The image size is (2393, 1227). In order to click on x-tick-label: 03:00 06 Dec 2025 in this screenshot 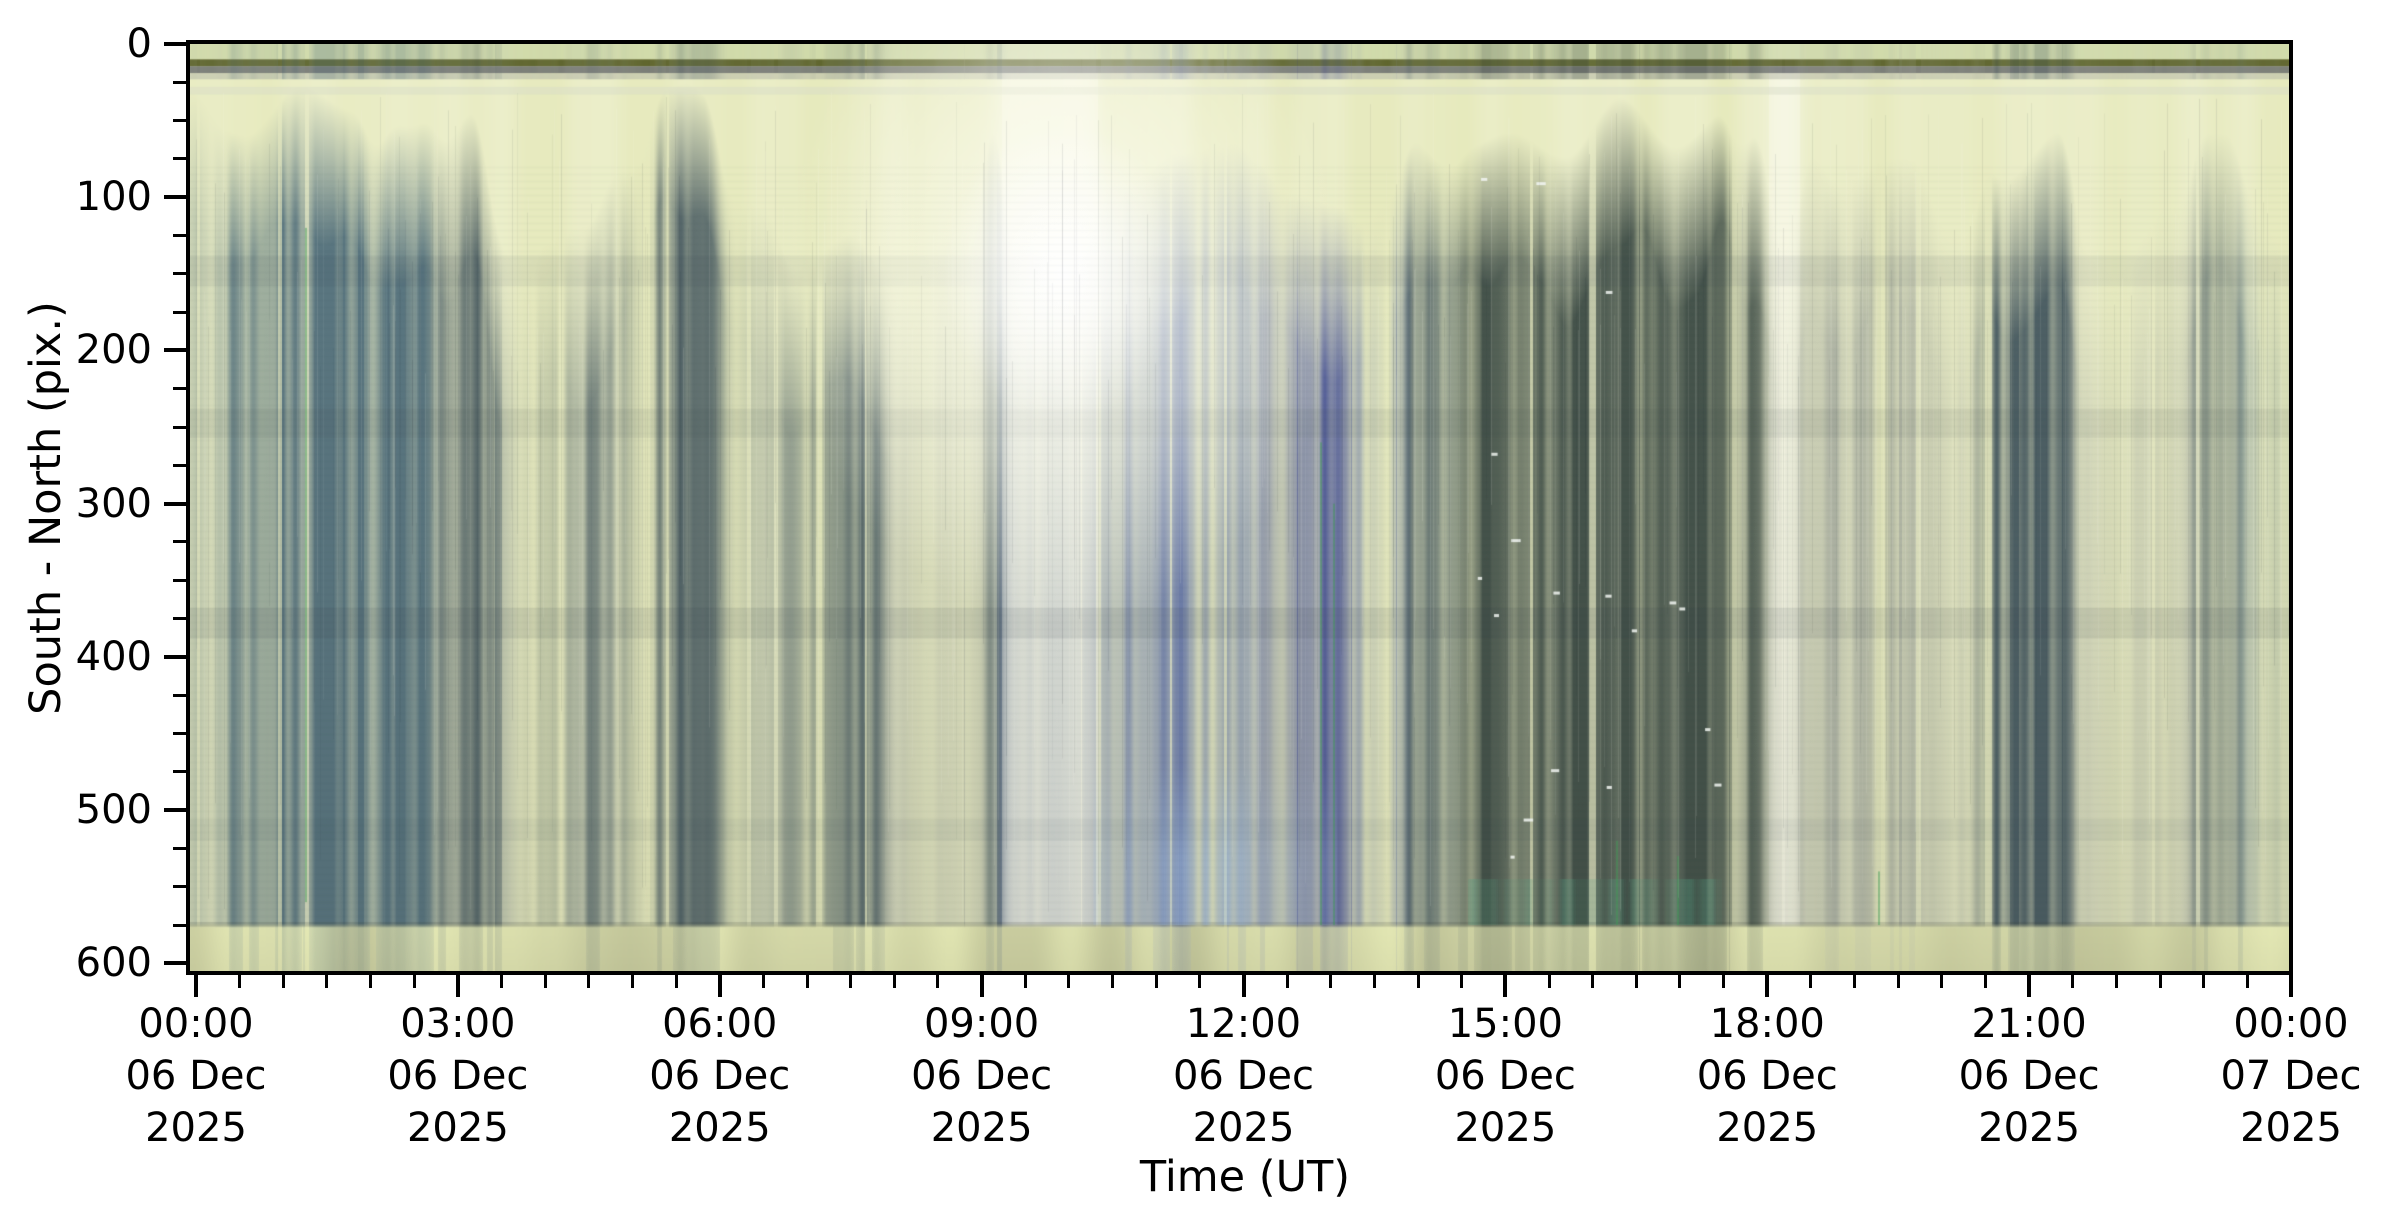, I will do `click(458, 1076)`.